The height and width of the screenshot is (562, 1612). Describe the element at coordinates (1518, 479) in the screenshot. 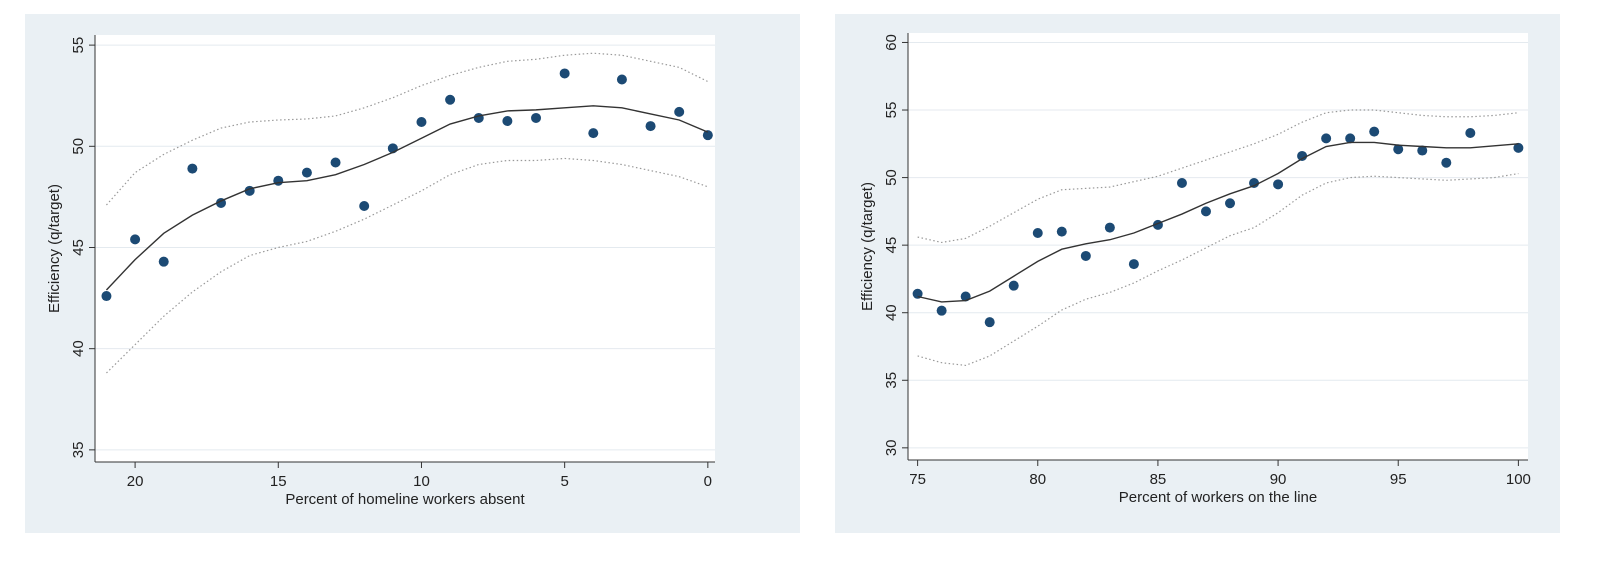

I see `x-tick-label: 100` at that location.